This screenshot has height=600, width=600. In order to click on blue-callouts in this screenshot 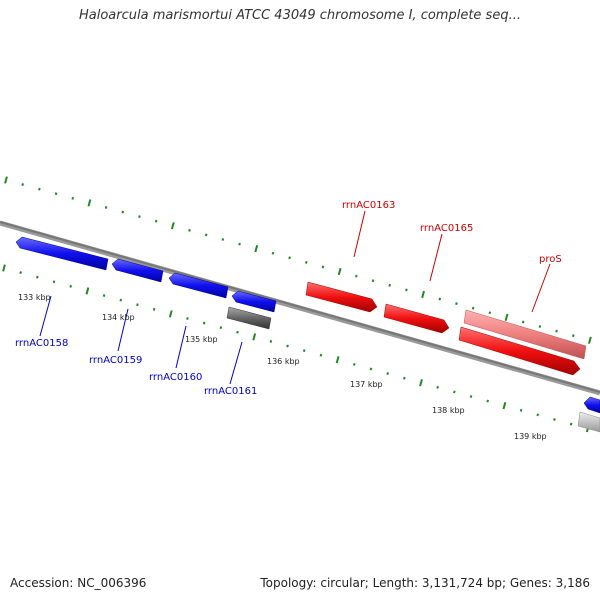, I will do `click(141, 340)`.